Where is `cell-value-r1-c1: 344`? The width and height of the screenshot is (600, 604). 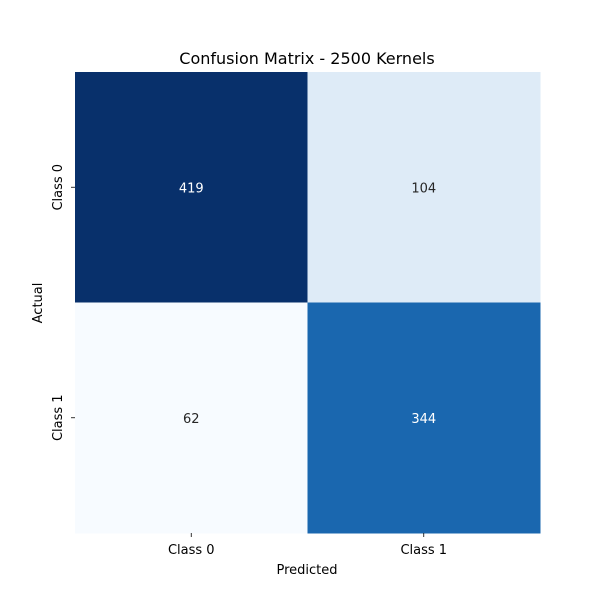
cell-value-r1-c1: 344 is located at coordinates (423, 419).